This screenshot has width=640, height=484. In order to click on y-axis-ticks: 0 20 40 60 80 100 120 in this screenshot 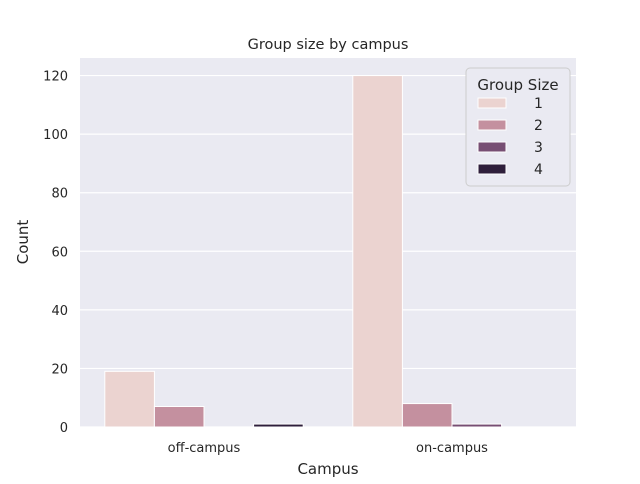, I will do `click(55, 253)`.